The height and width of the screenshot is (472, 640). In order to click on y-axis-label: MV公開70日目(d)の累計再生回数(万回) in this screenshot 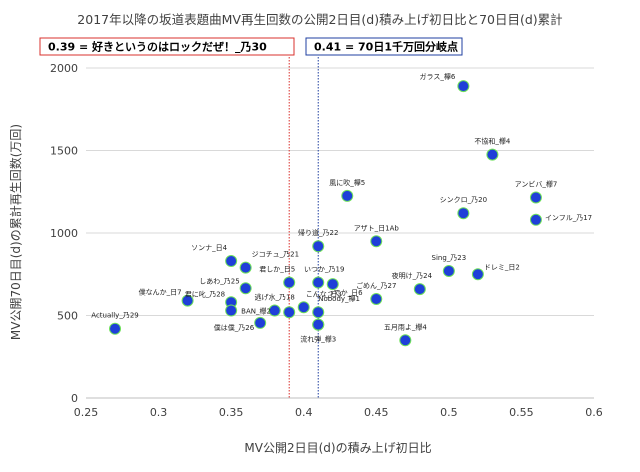, I will do `click(15, 232)`.